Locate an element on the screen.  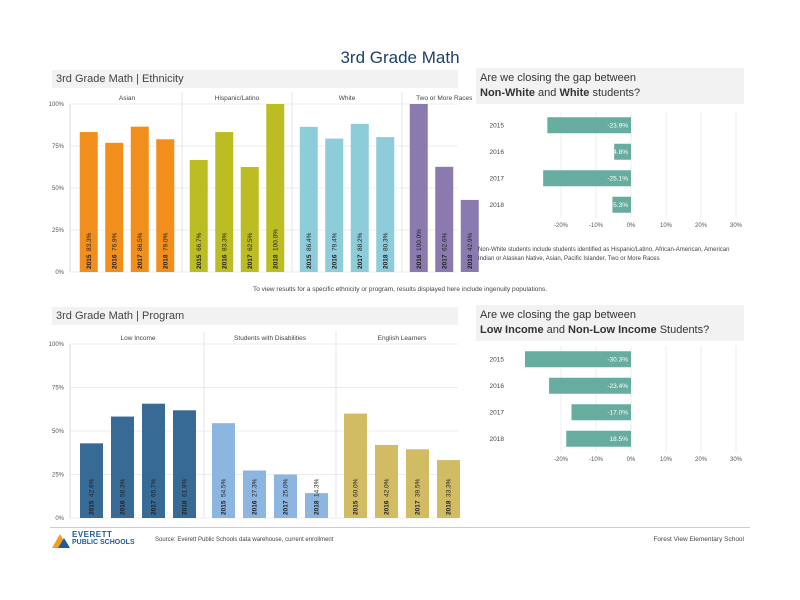
ethnicity-bar-value-label: 42.9% is located at coordinates (470, 241).